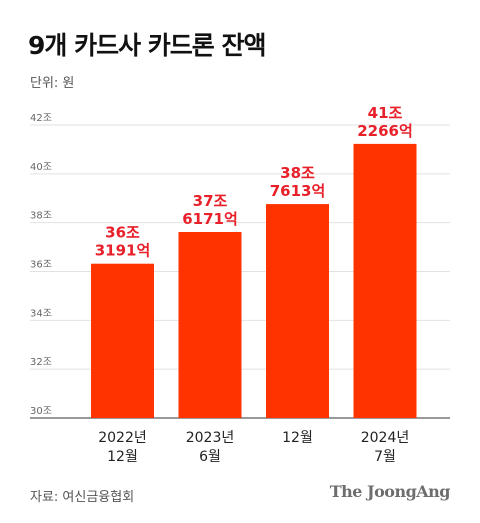  I want to click on source-note: 자료: 여신금융협회, so click(82, 497).